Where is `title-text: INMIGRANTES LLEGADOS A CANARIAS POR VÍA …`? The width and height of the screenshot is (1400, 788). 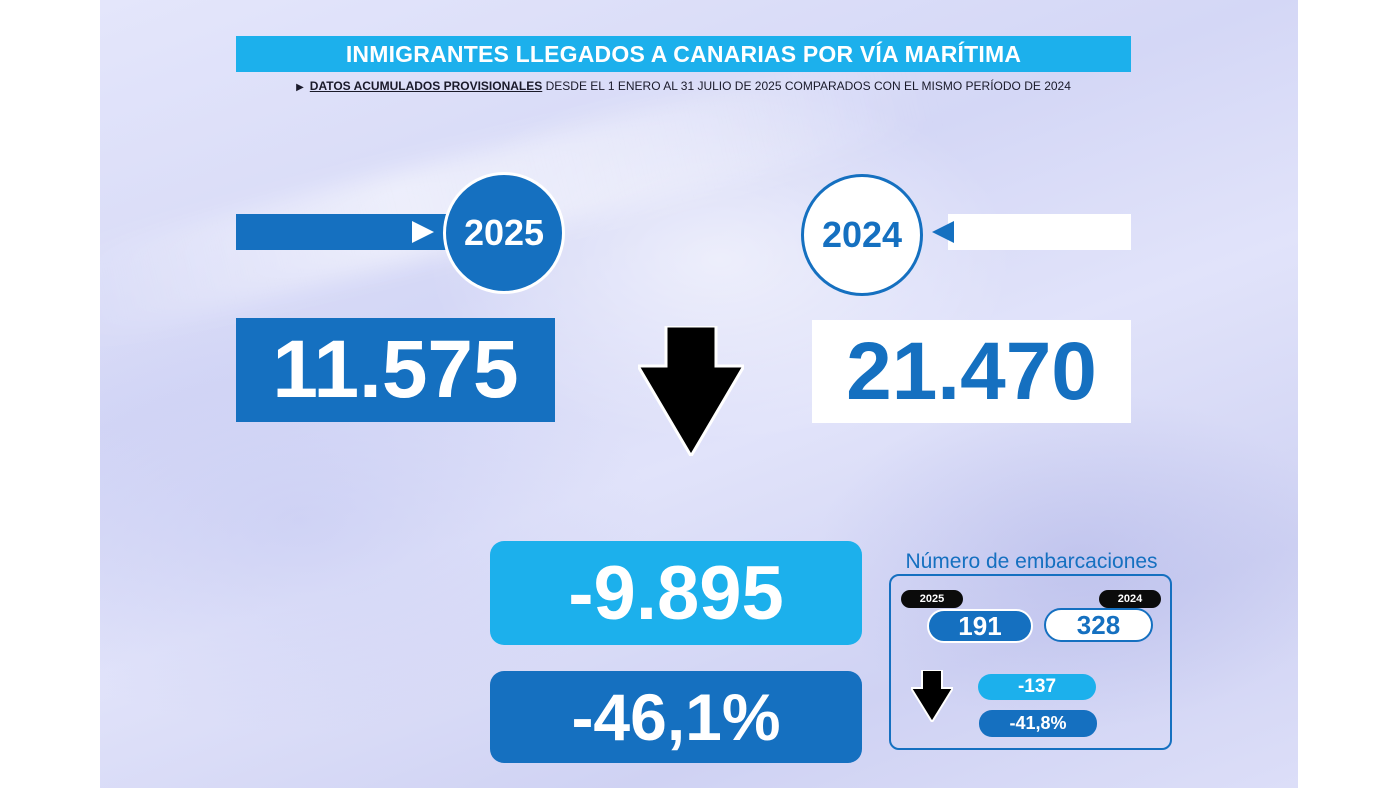 title-text: INMIGRANTES LLEGADOS A CANARIAS POR VÍA … is located at coordinates (683, 53).